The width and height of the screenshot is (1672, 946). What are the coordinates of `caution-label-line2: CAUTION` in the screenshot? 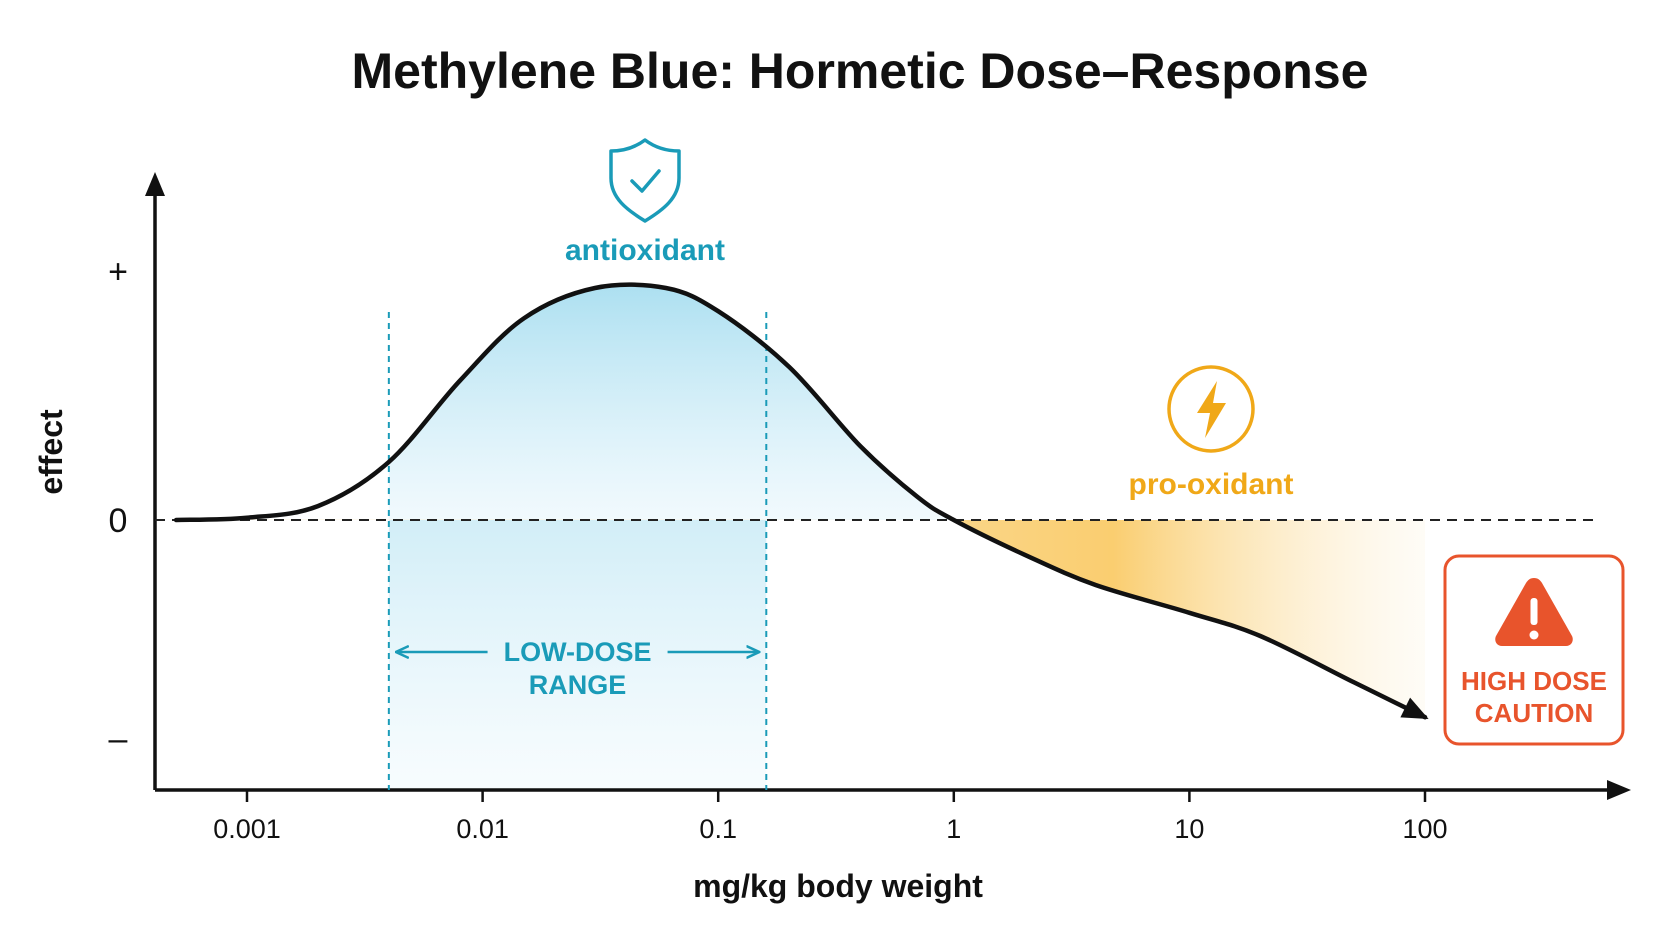 It's located at (1534, 713).